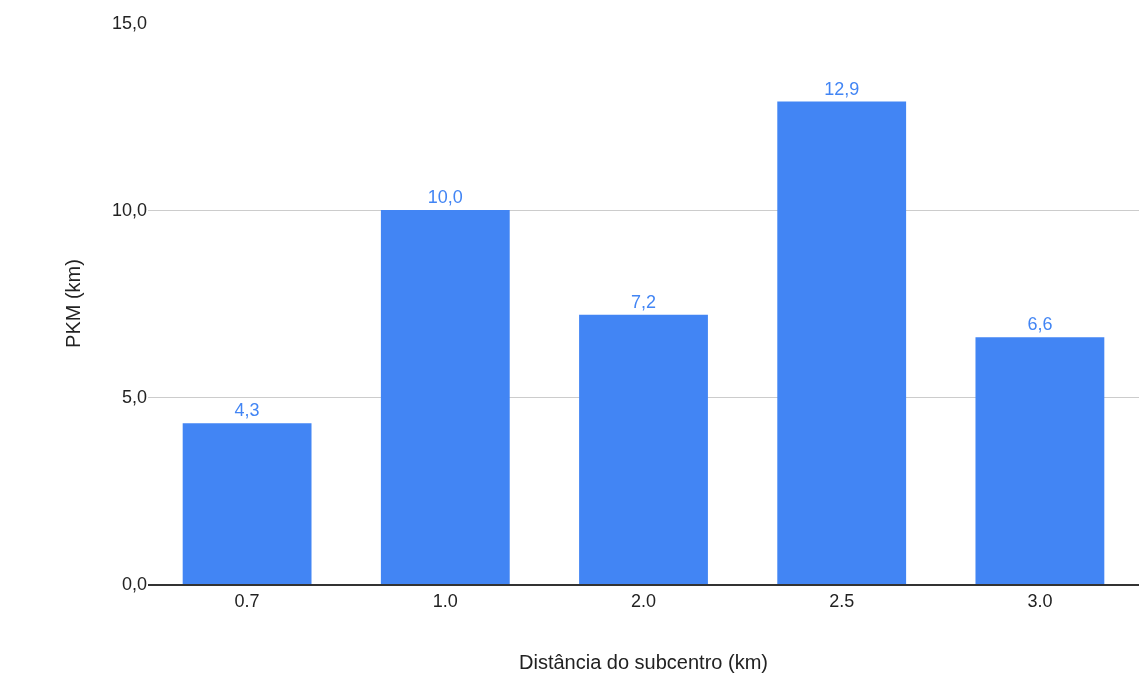  What do you see at coordinates (134, 584) in the screenshot?
I see `y-tick-label: 0,0` at bounding box center [134, 584].